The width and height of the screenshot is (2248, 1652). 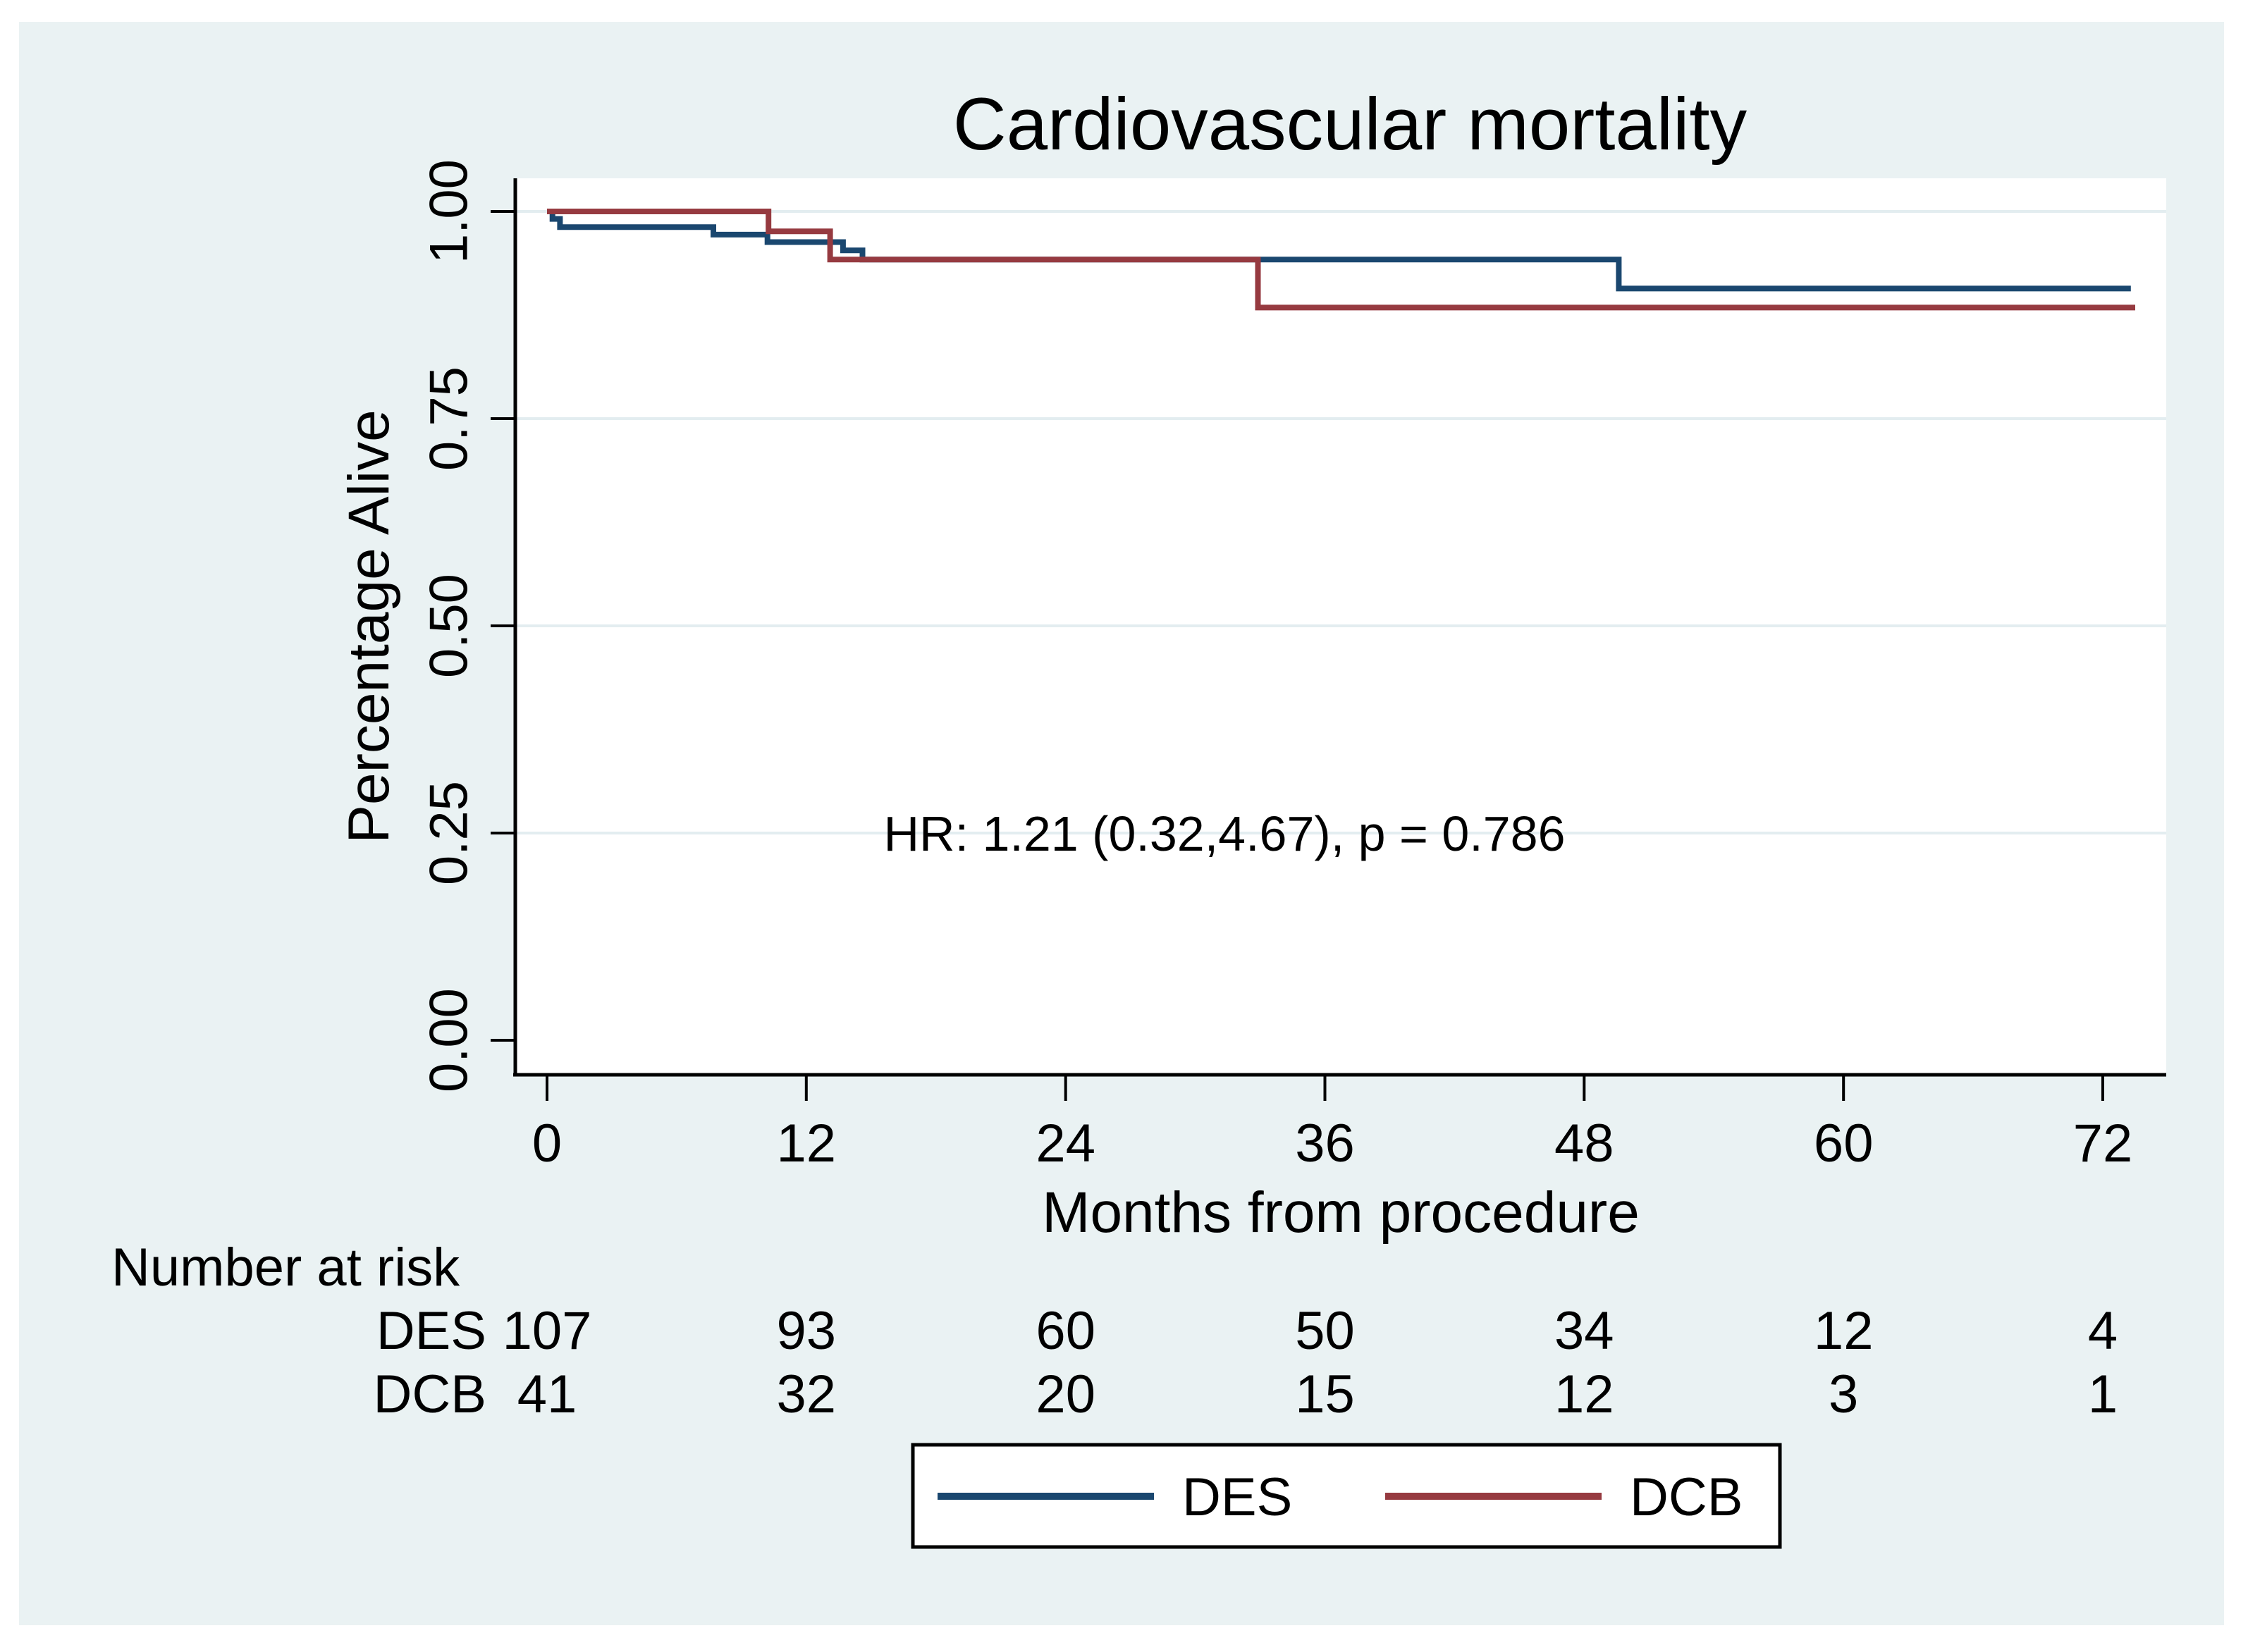 What do you see at coordinates (449, 418) in the screenshot?
I see `y-tick-label: 0.75` at bounding box center [449, 418].